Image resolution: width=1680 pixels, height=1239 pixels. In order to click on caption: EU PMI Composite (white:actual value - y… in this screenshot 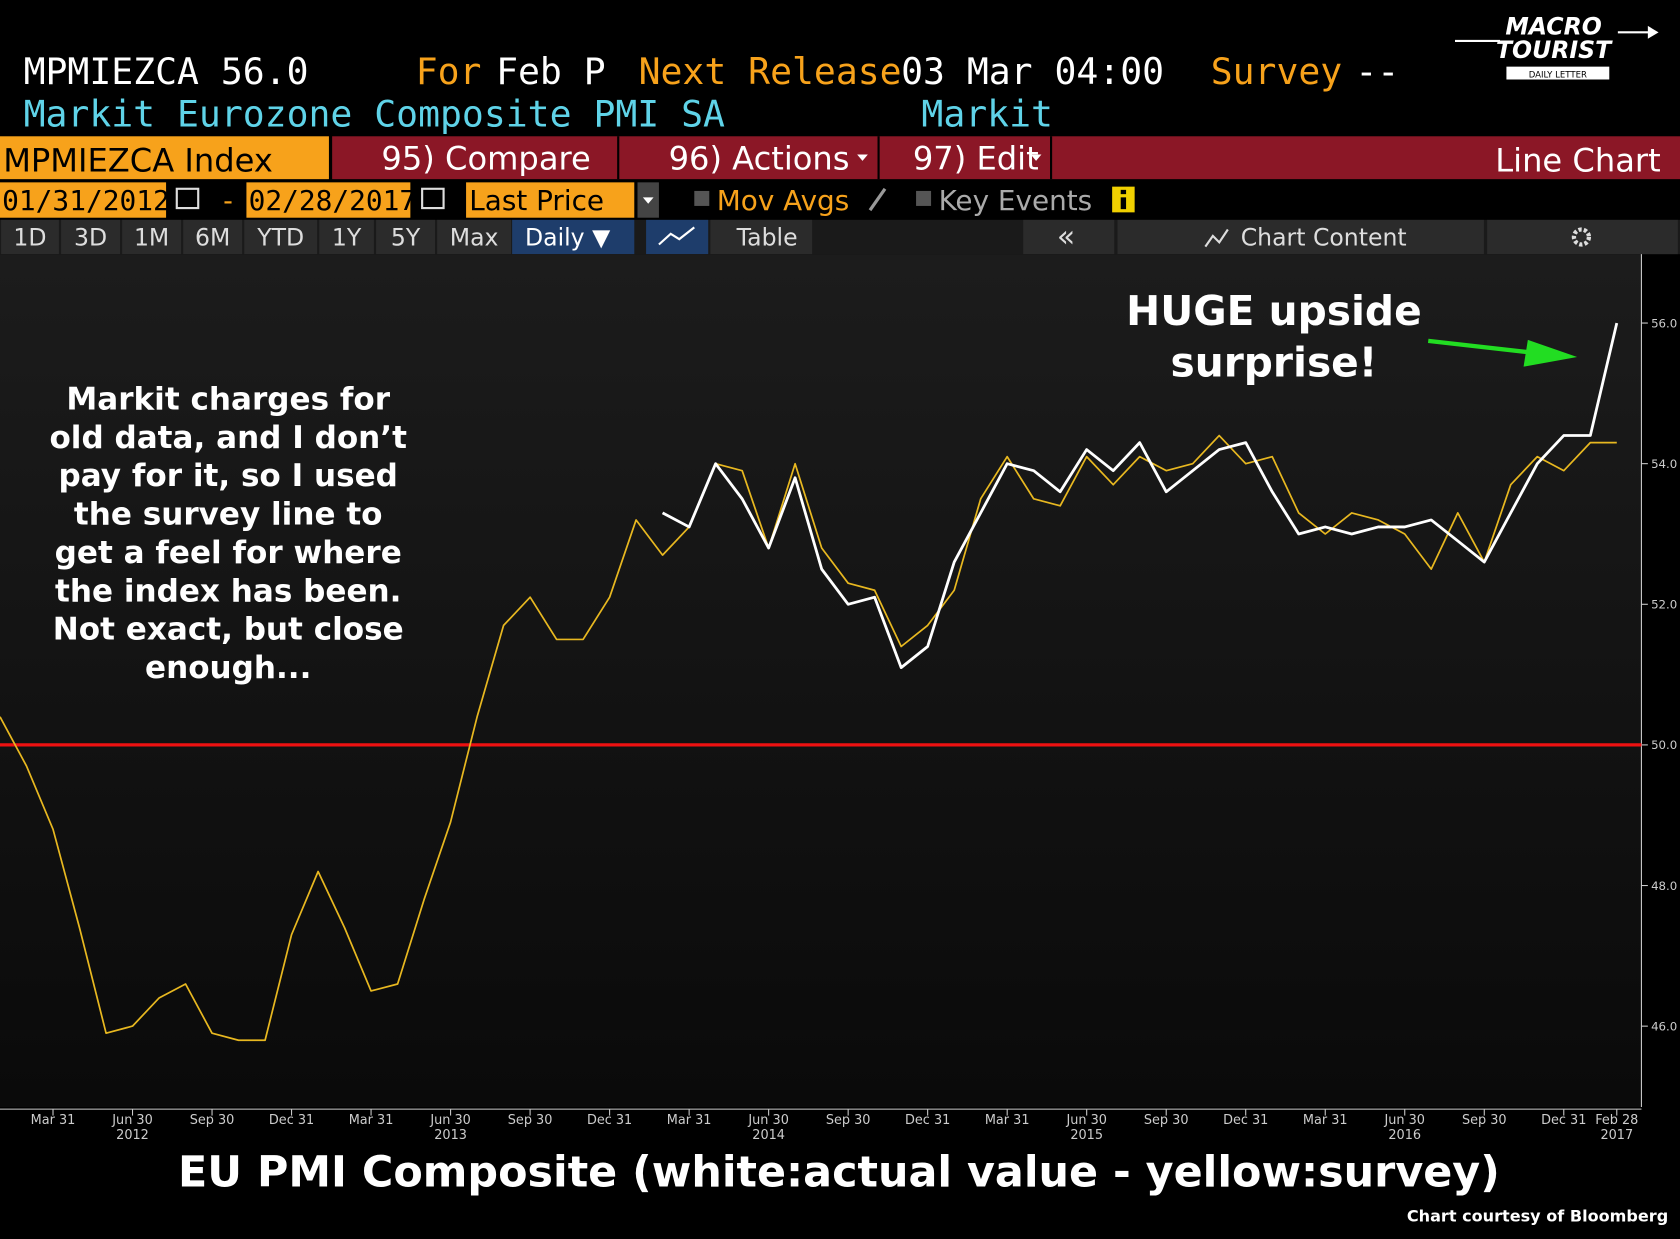, I will do `click(839, 1172)`.